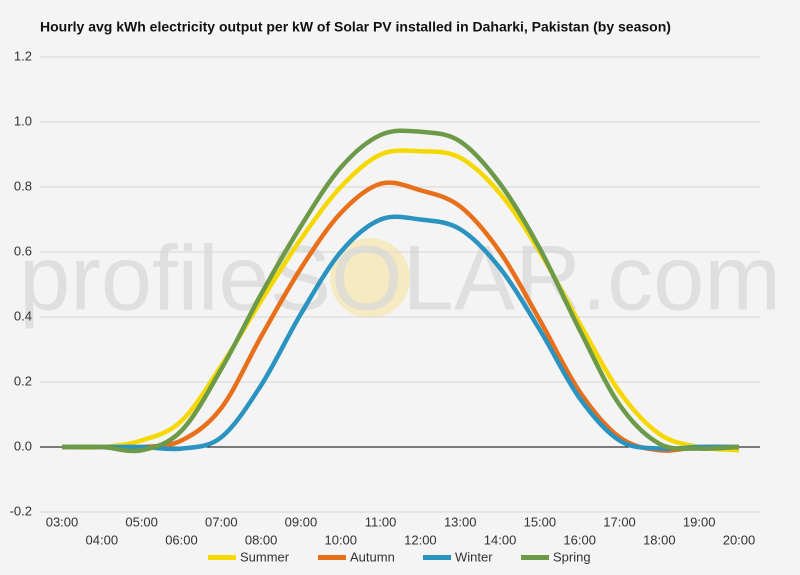 The width and height of the screenshot is (800, 575). Describe the element at coordinates (572, 556) in the screenshot. I see `legend-label: Spring` at that location.